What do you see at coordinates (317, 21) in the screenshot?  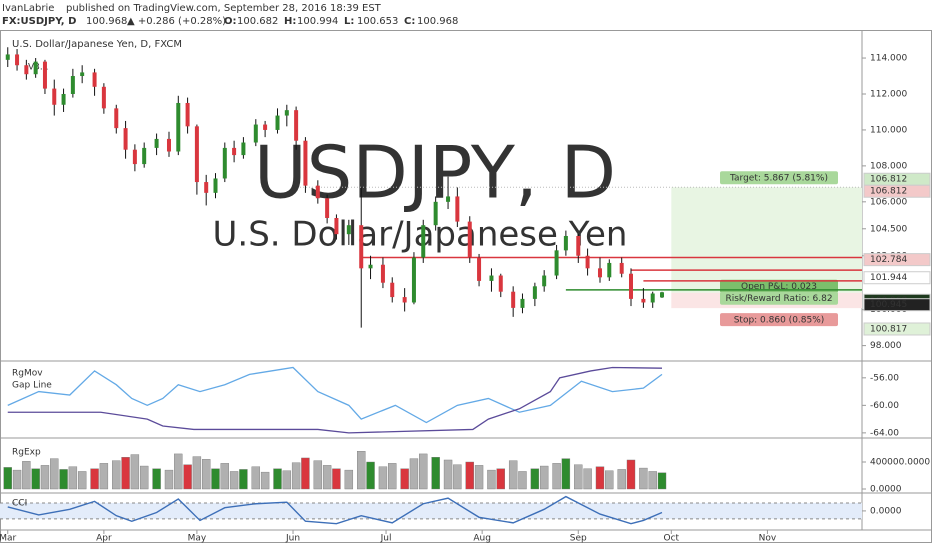 I see `ohlc-value: 100.994` at bounding box center [317, 21].